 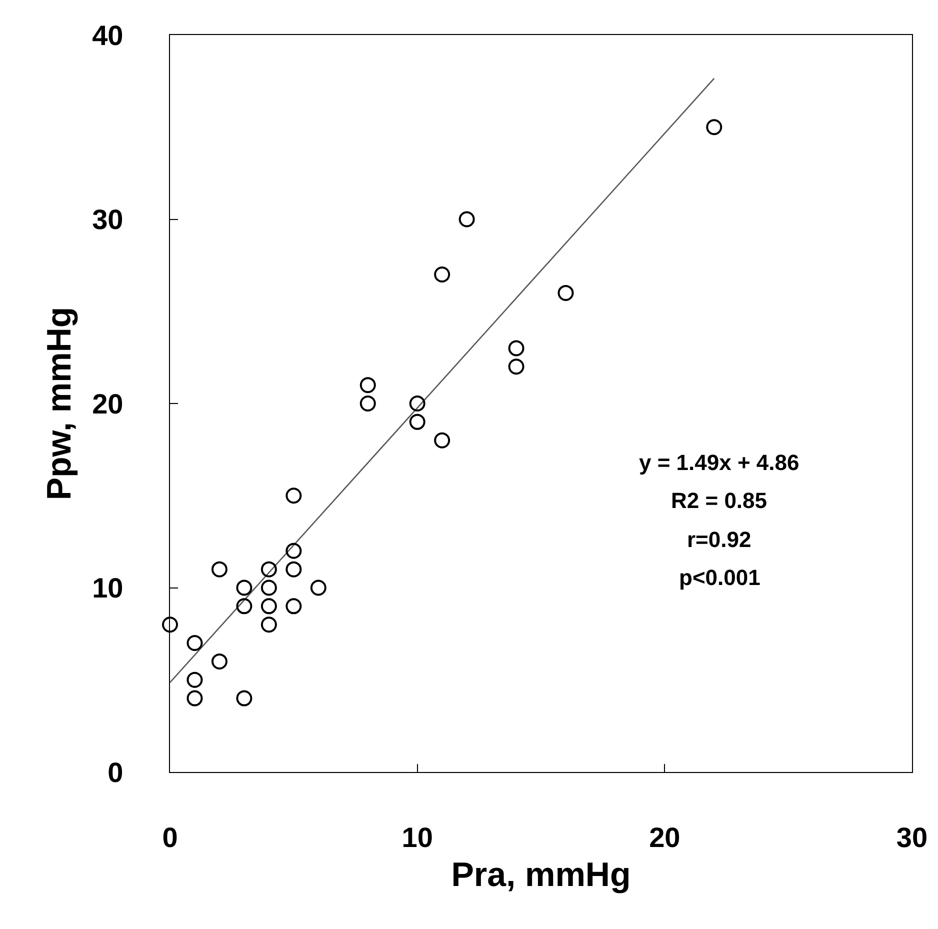 What do you see at coordinates (116, 772) in the screenshot?
I see `y-tick-label: 0` at bounding box center [116, 772].